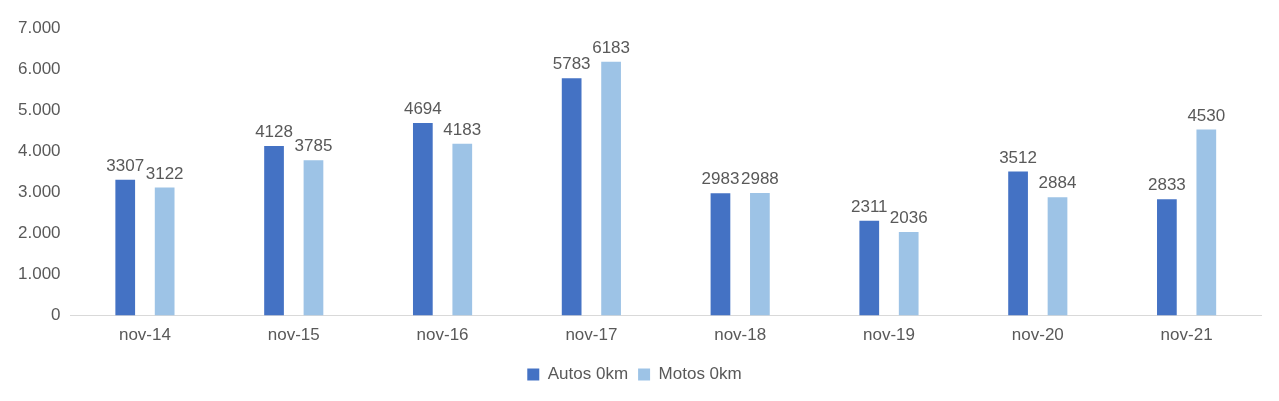  What do you see at coordinates (591, 335) in the screenshot?
I see `x-tick-label: nov-17` at bounding box center [591, 335].